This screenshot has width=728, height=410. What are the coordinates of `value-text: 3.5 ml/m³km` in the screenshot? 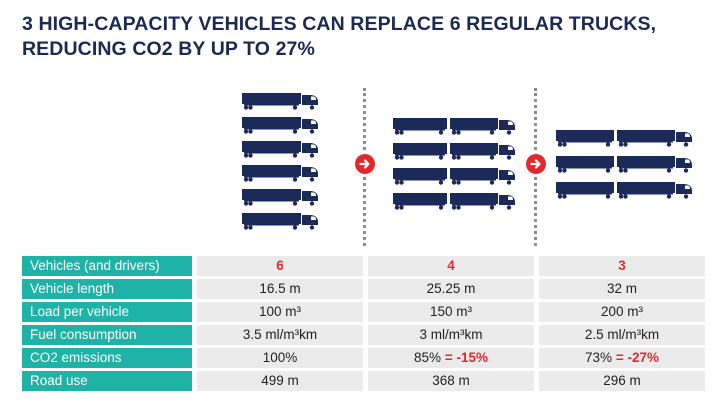 It's located at (280, 334).